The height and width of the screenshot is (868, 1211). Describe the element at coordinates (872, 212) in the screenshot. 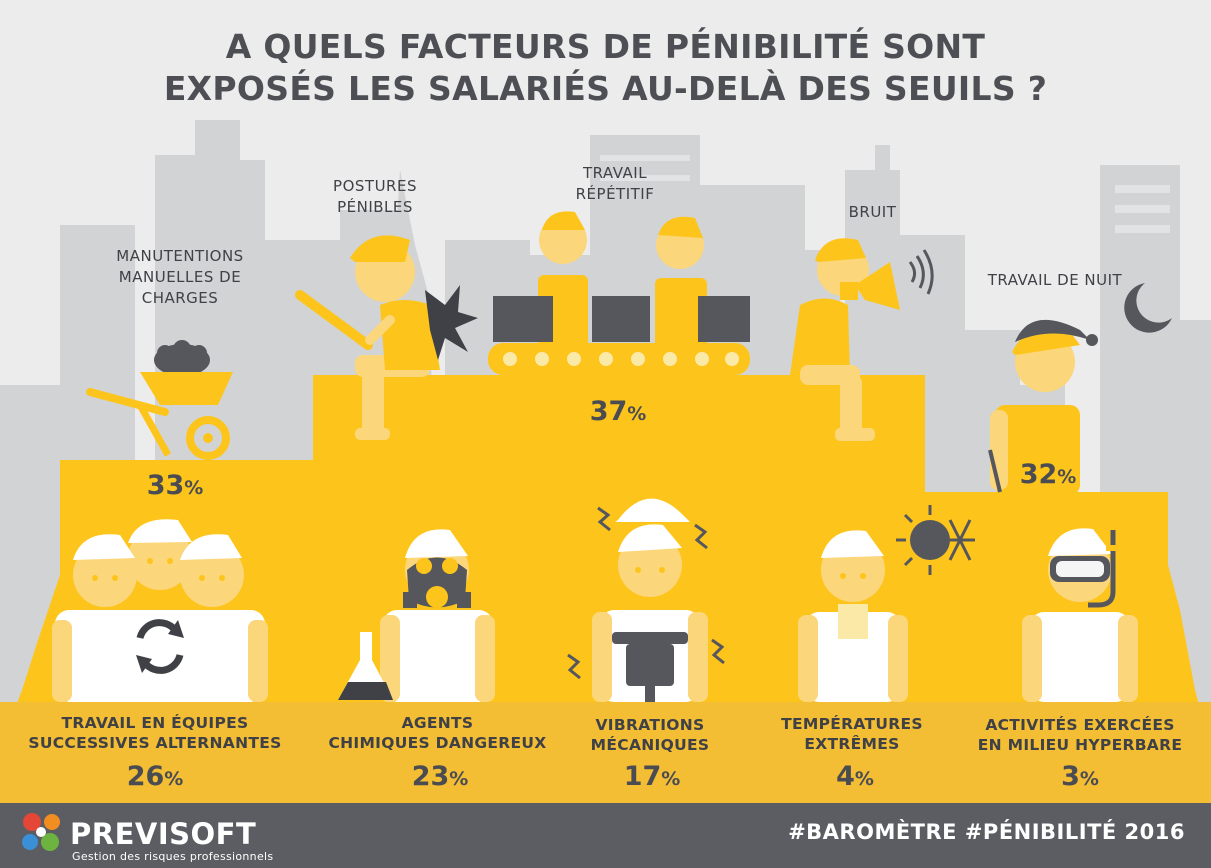

I see `label-bruit: BRUIT` at that location.